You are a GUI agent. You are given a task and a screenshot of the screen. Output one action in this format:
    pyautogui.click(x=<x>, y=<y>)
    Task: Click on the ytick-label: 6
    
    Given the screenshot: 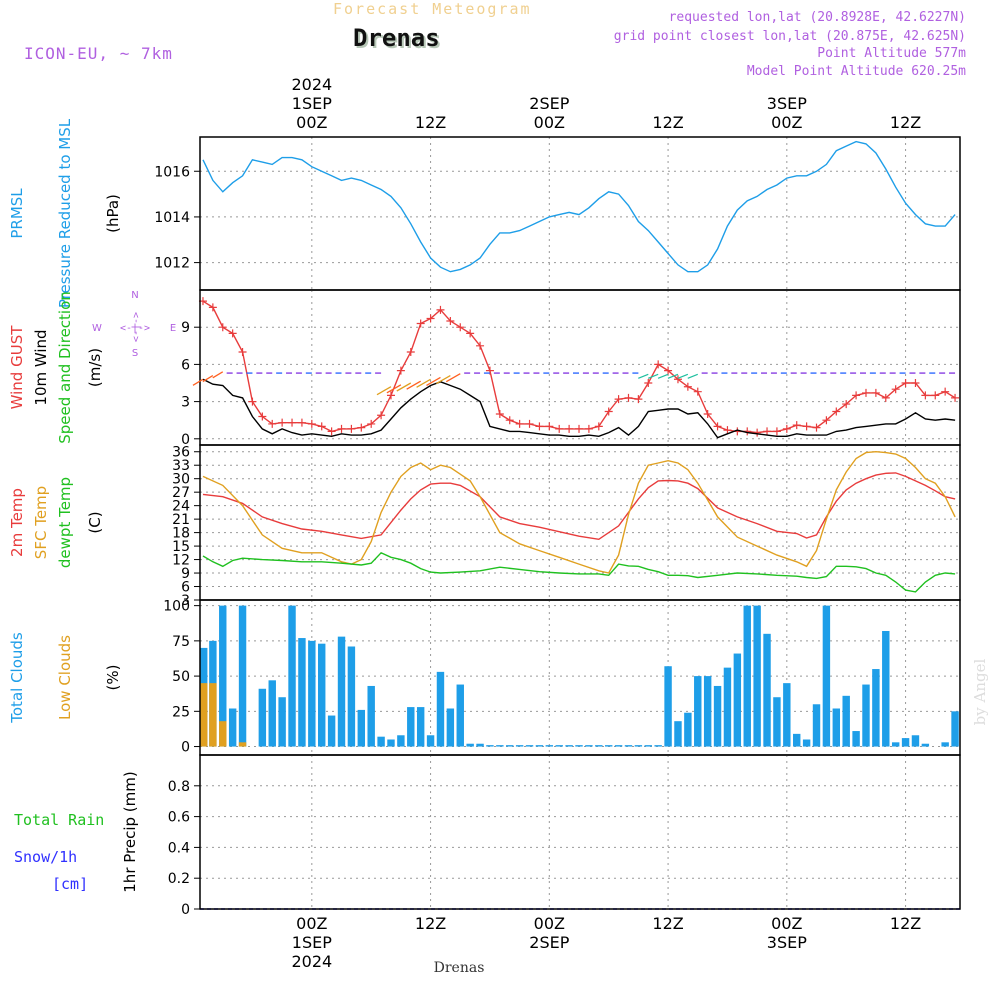 What is the action you would take?
    pyautogui.click(x=185, y=365)
    